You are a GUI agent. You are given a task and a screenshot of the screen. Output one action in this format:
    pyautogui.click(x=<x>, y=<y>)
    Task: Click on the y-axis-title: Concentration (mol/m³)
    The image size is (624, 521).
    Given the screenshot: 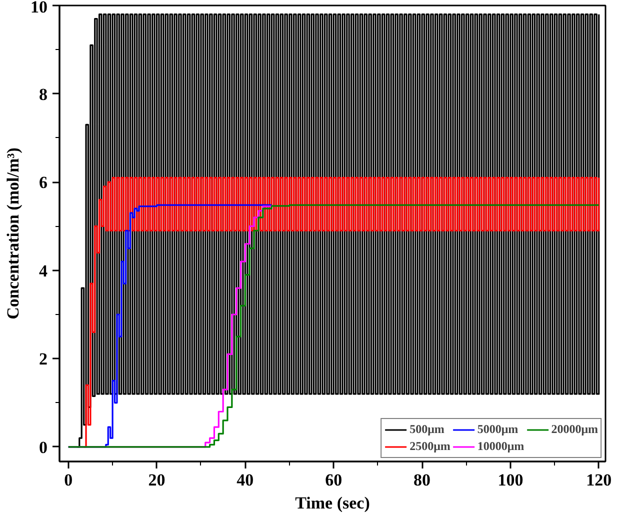 What is the action you would take?
    pyautogui.click(x=13, y=234)
    